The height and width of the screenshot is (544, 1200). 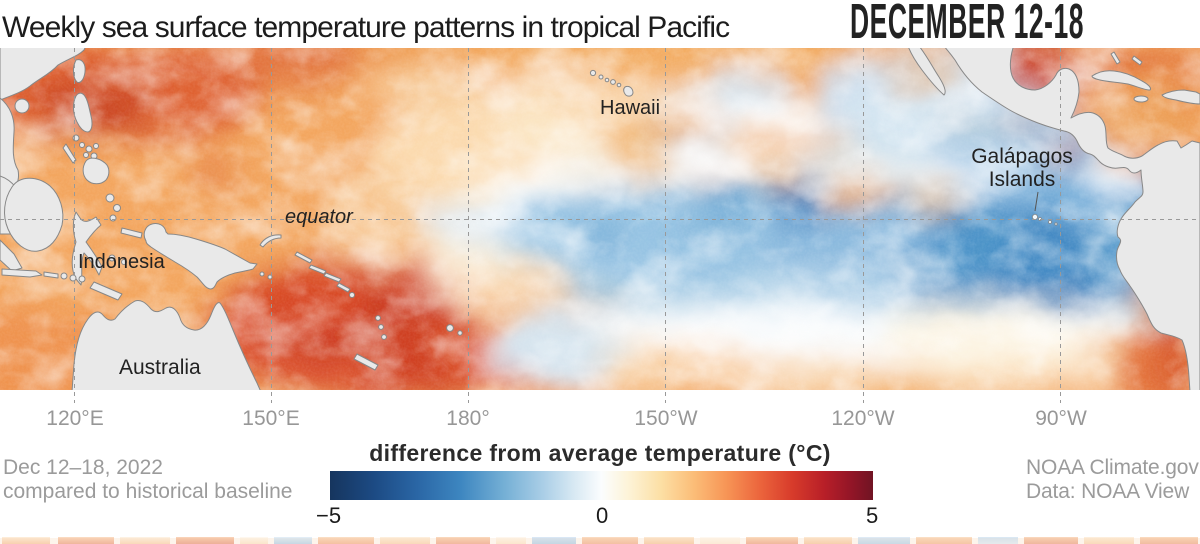 What do you see at coordinates (630, 108) in the screenshot?
I see `svg-text: Hawaii` at bounding box center [630, 108].